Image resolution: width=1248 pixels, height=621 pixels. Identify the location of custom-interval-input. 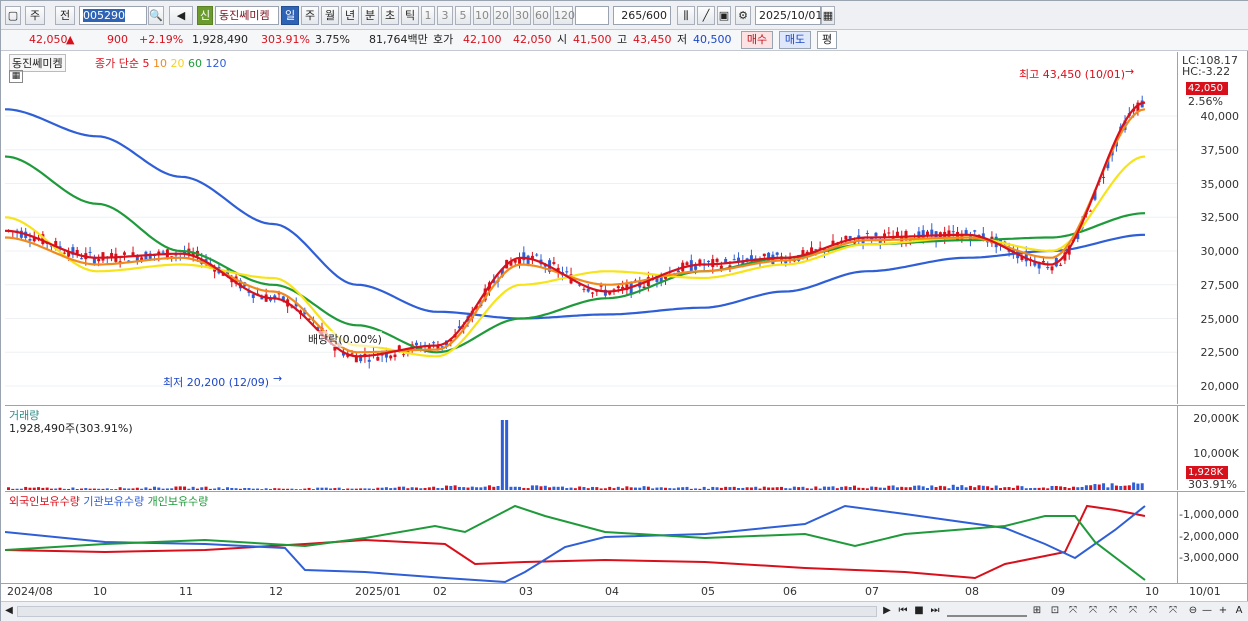
(592, 15).